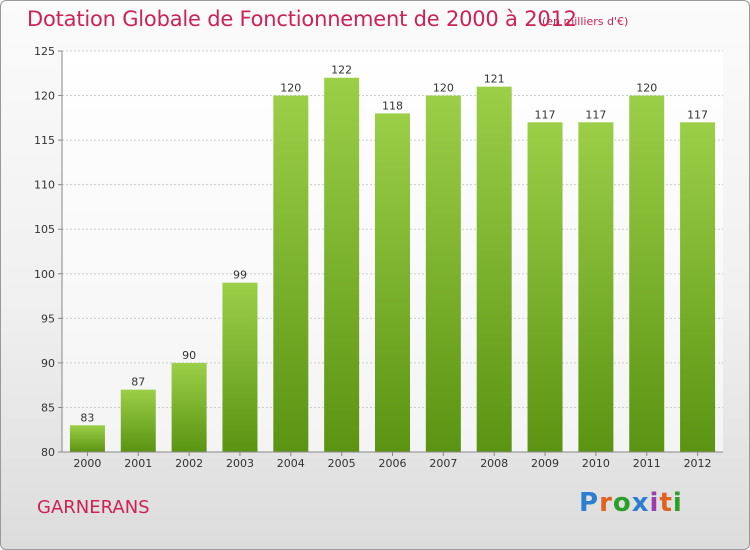 The height and width of the screenshot is (550, 750). I want to click on bar-value-label: 122, so click(341, 70).